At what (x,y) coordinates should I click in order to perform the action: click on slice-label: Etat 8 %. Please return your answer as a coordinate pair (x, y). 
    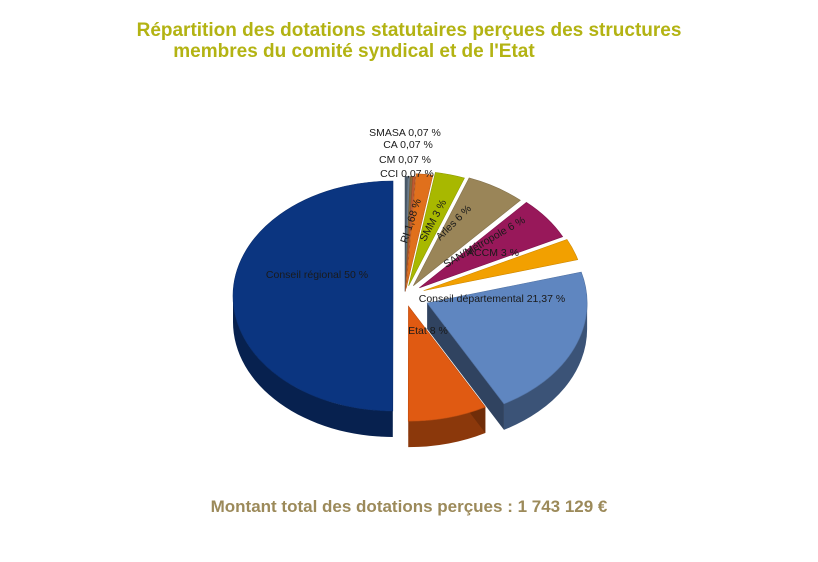
    Looking at the image, I should click on (428, 331).